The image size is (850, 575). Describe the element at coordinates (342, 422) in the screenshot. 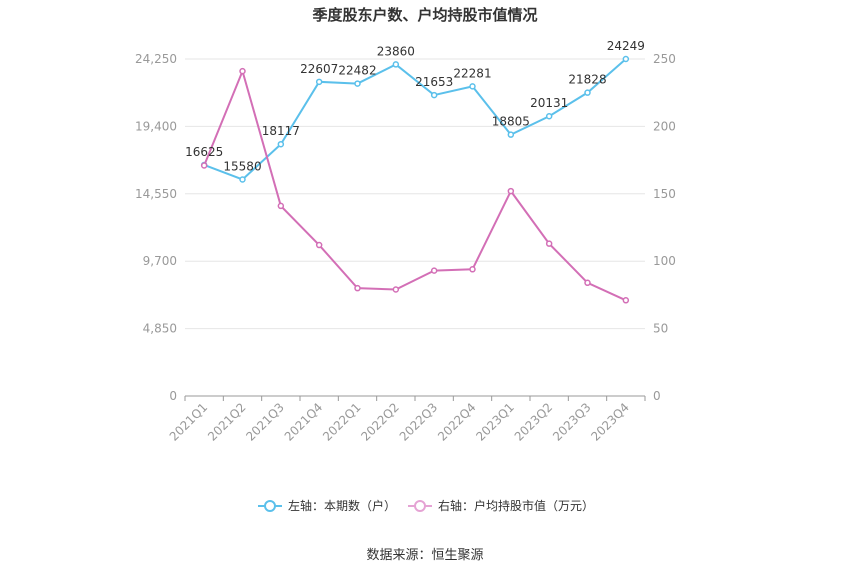

I see `x-tick-label: 2022Q1` at that location.